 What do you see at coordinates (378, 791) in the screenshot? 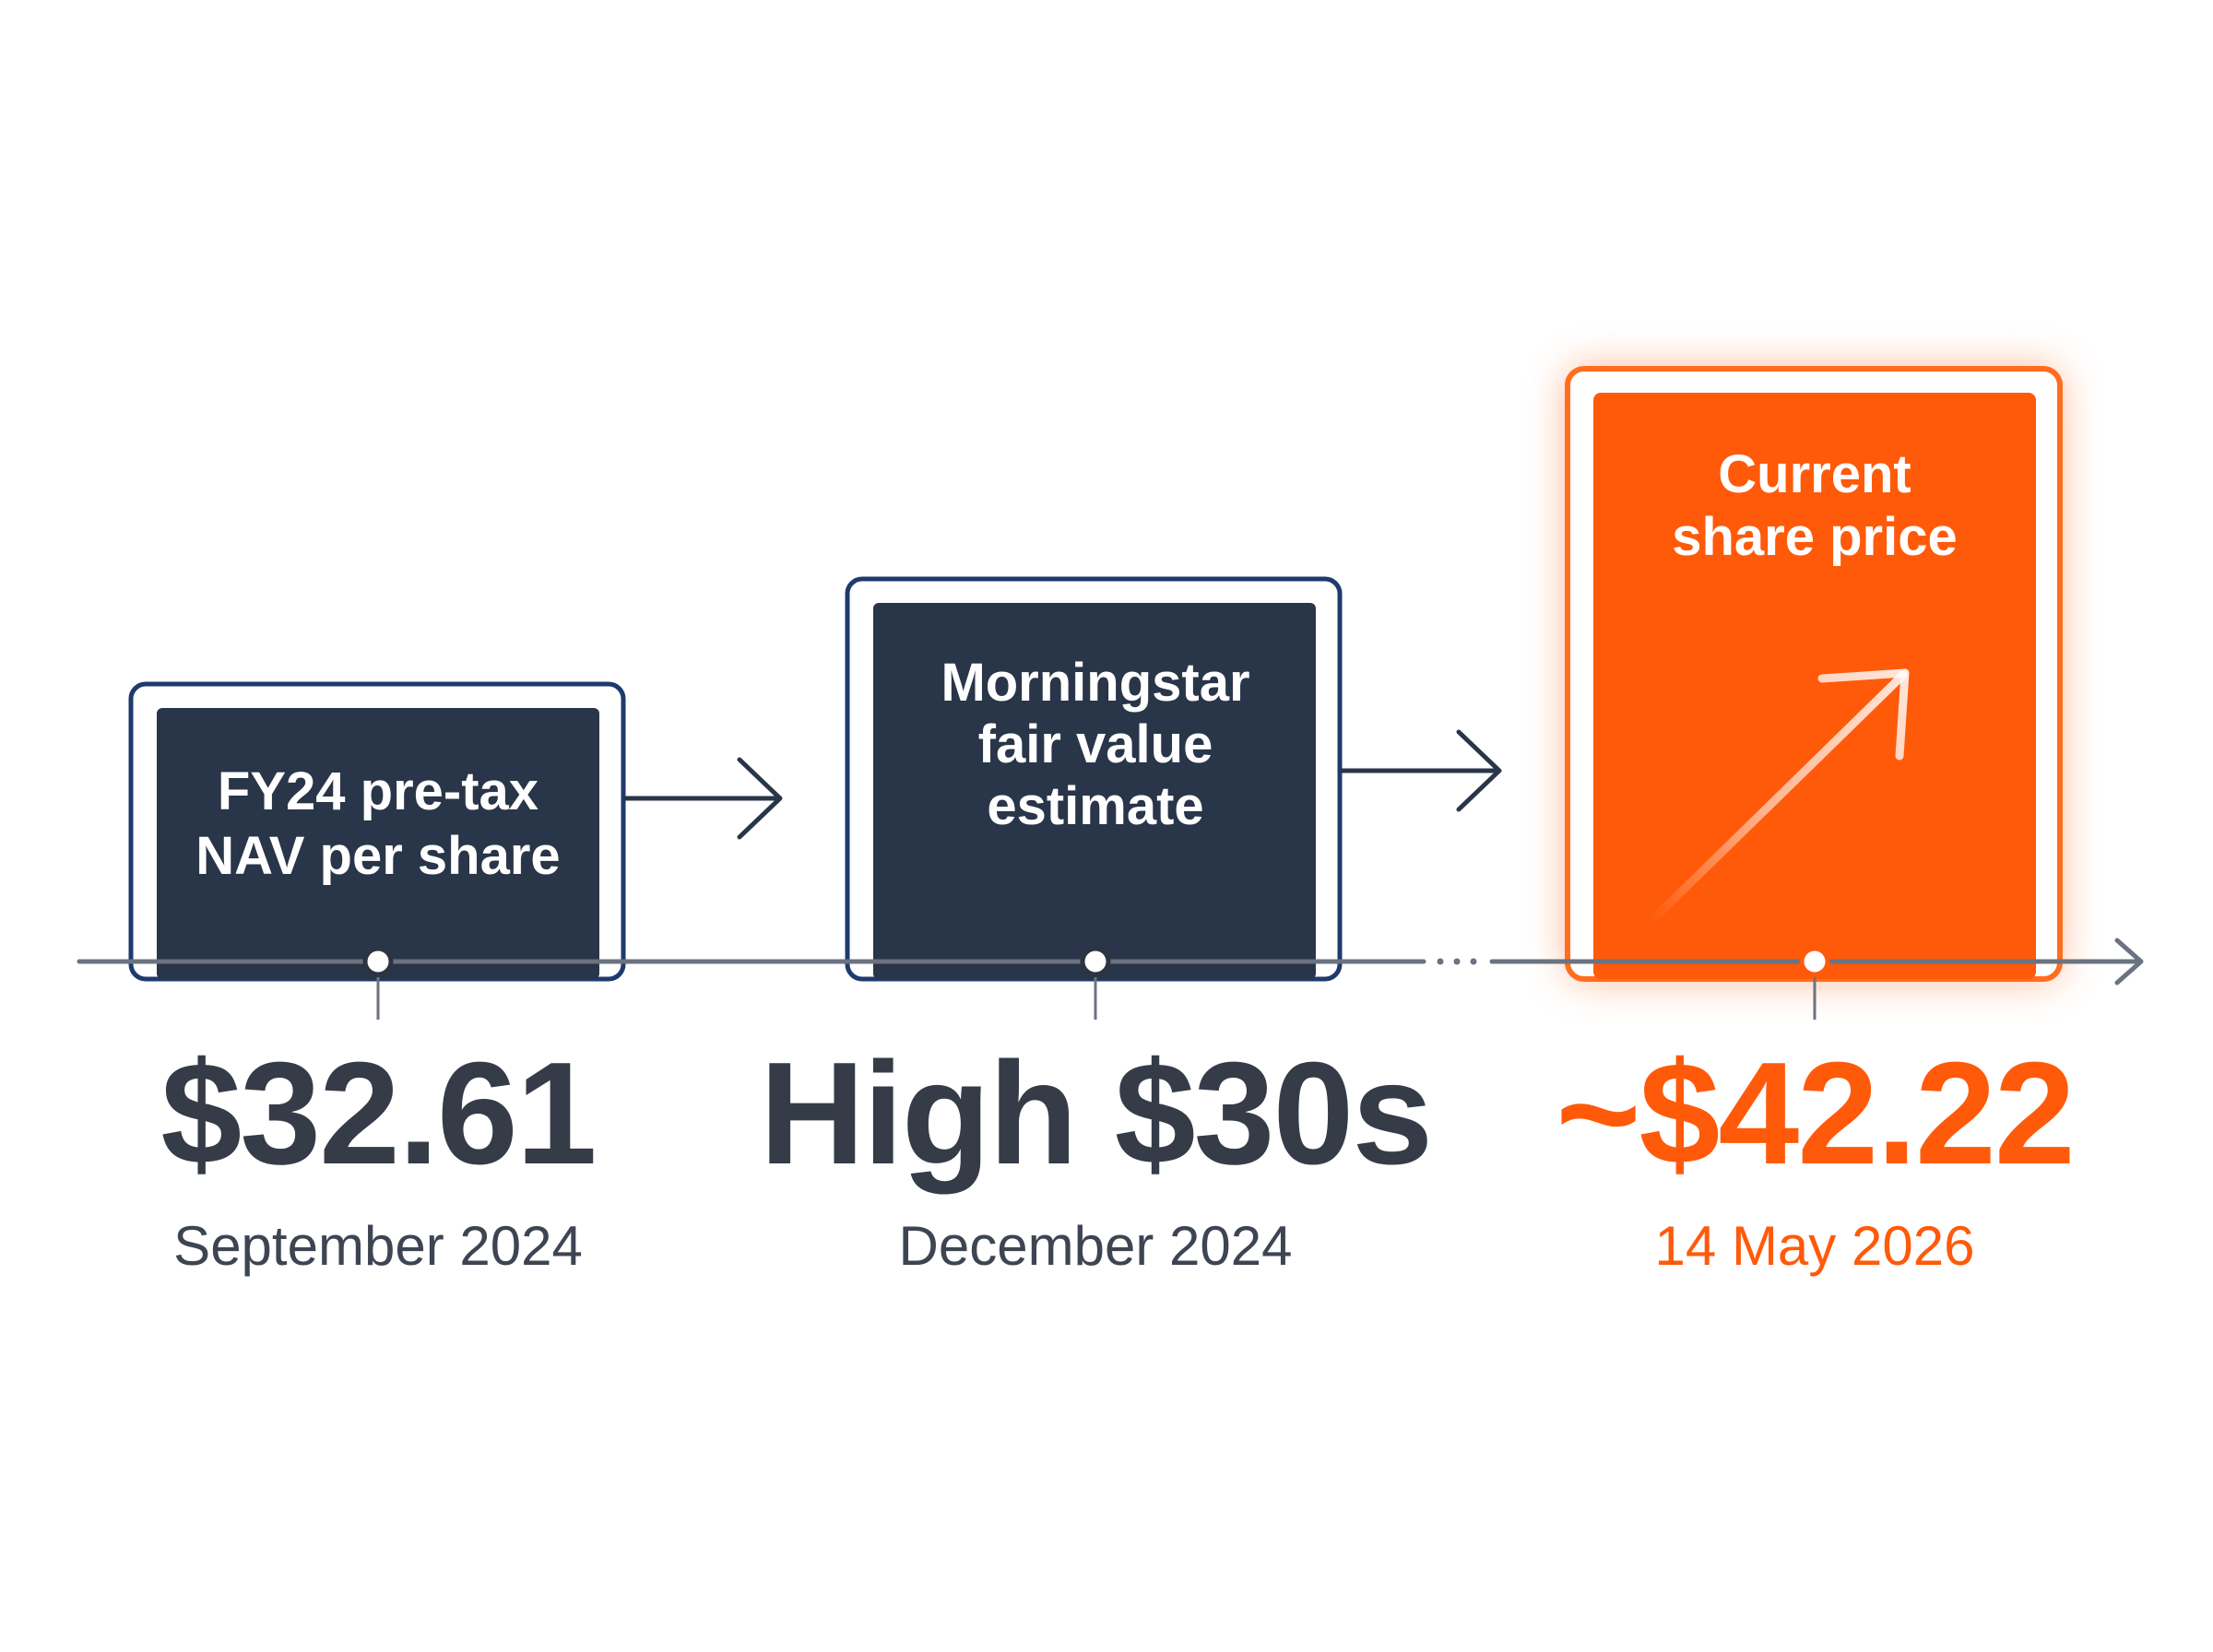
I see `card-label-line: FY24 pre-tax` at bounding box center [378, 791].